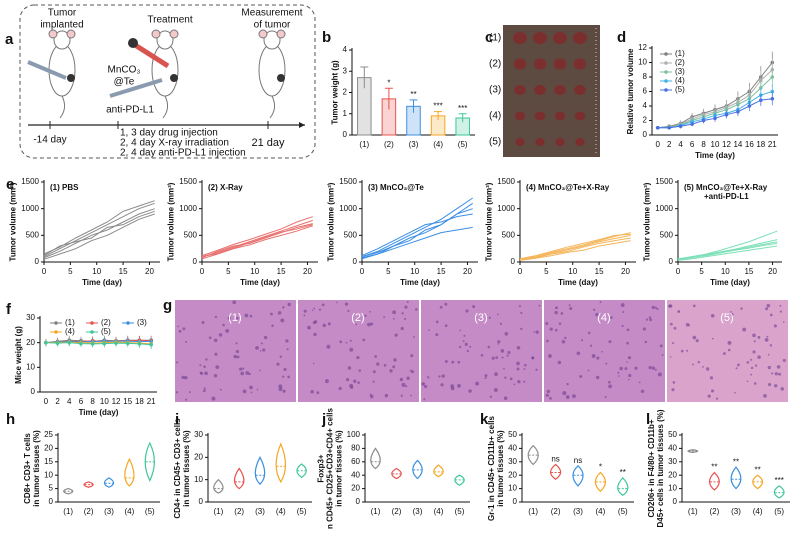 This screenshot has width=797, height=534. What do you see at coordinates (345, 92) in the screenshot?
I see `y-tick-label: 2` at bounding box center [345, 92].